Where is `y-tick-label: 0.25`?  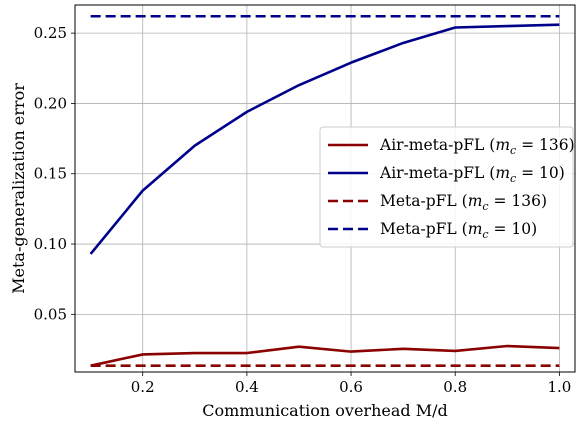 y-tick-label: 0.25 is located at coordinates (50, 33).